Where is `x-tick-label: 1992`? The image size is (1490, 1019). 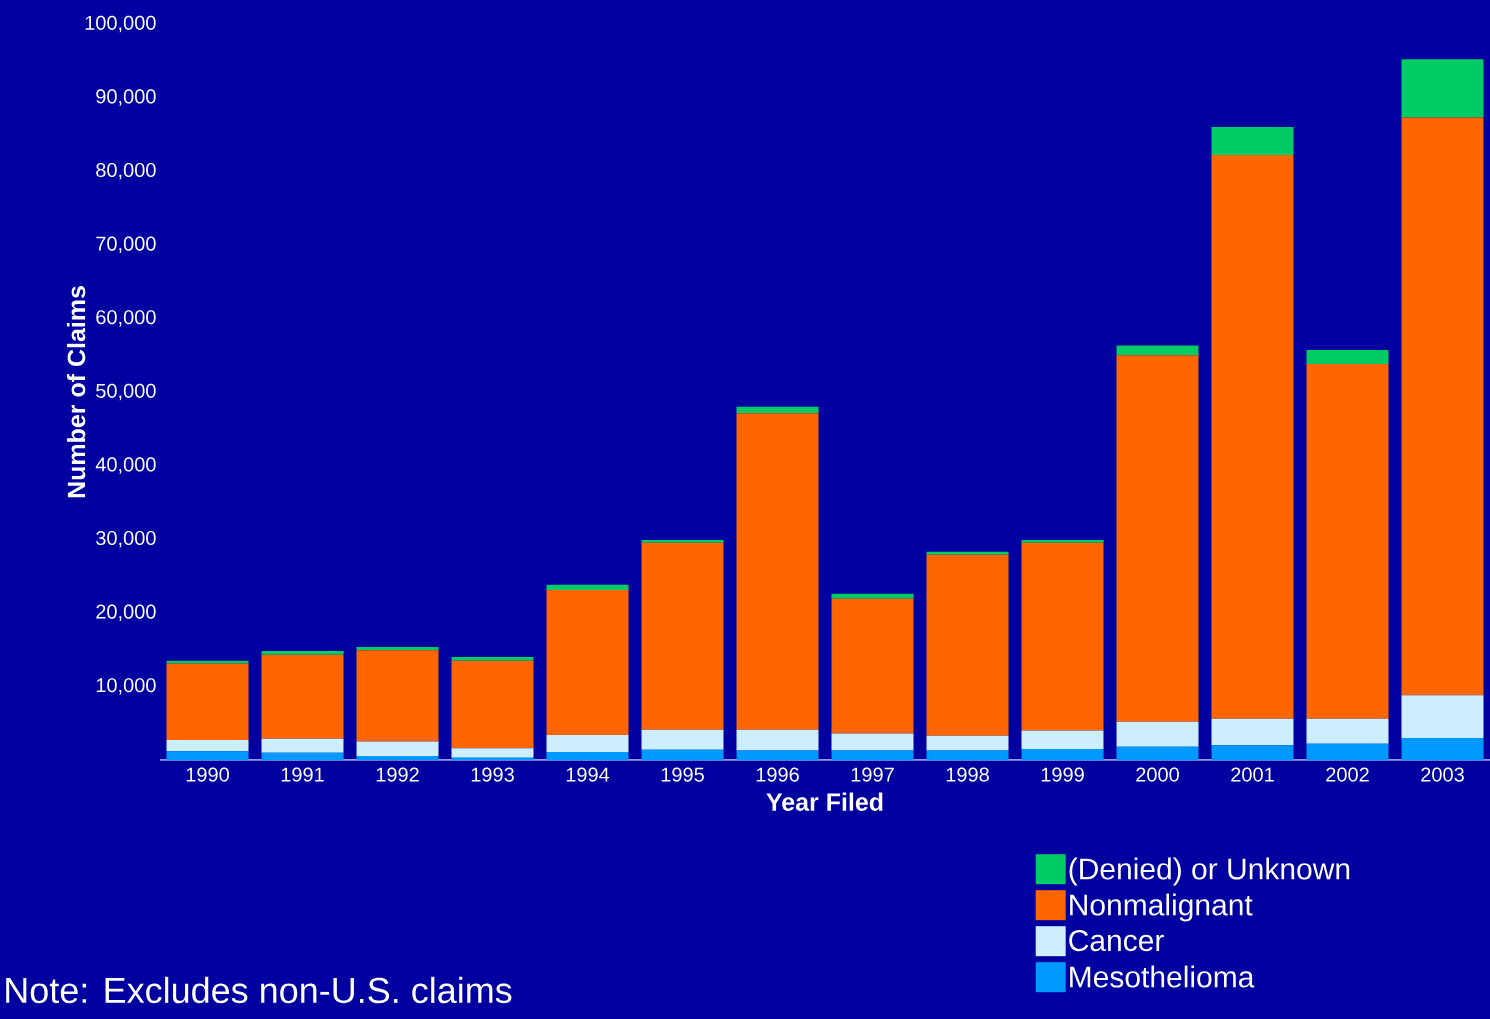
x-tick-label: 1992 is located at coordinates (397, 774).